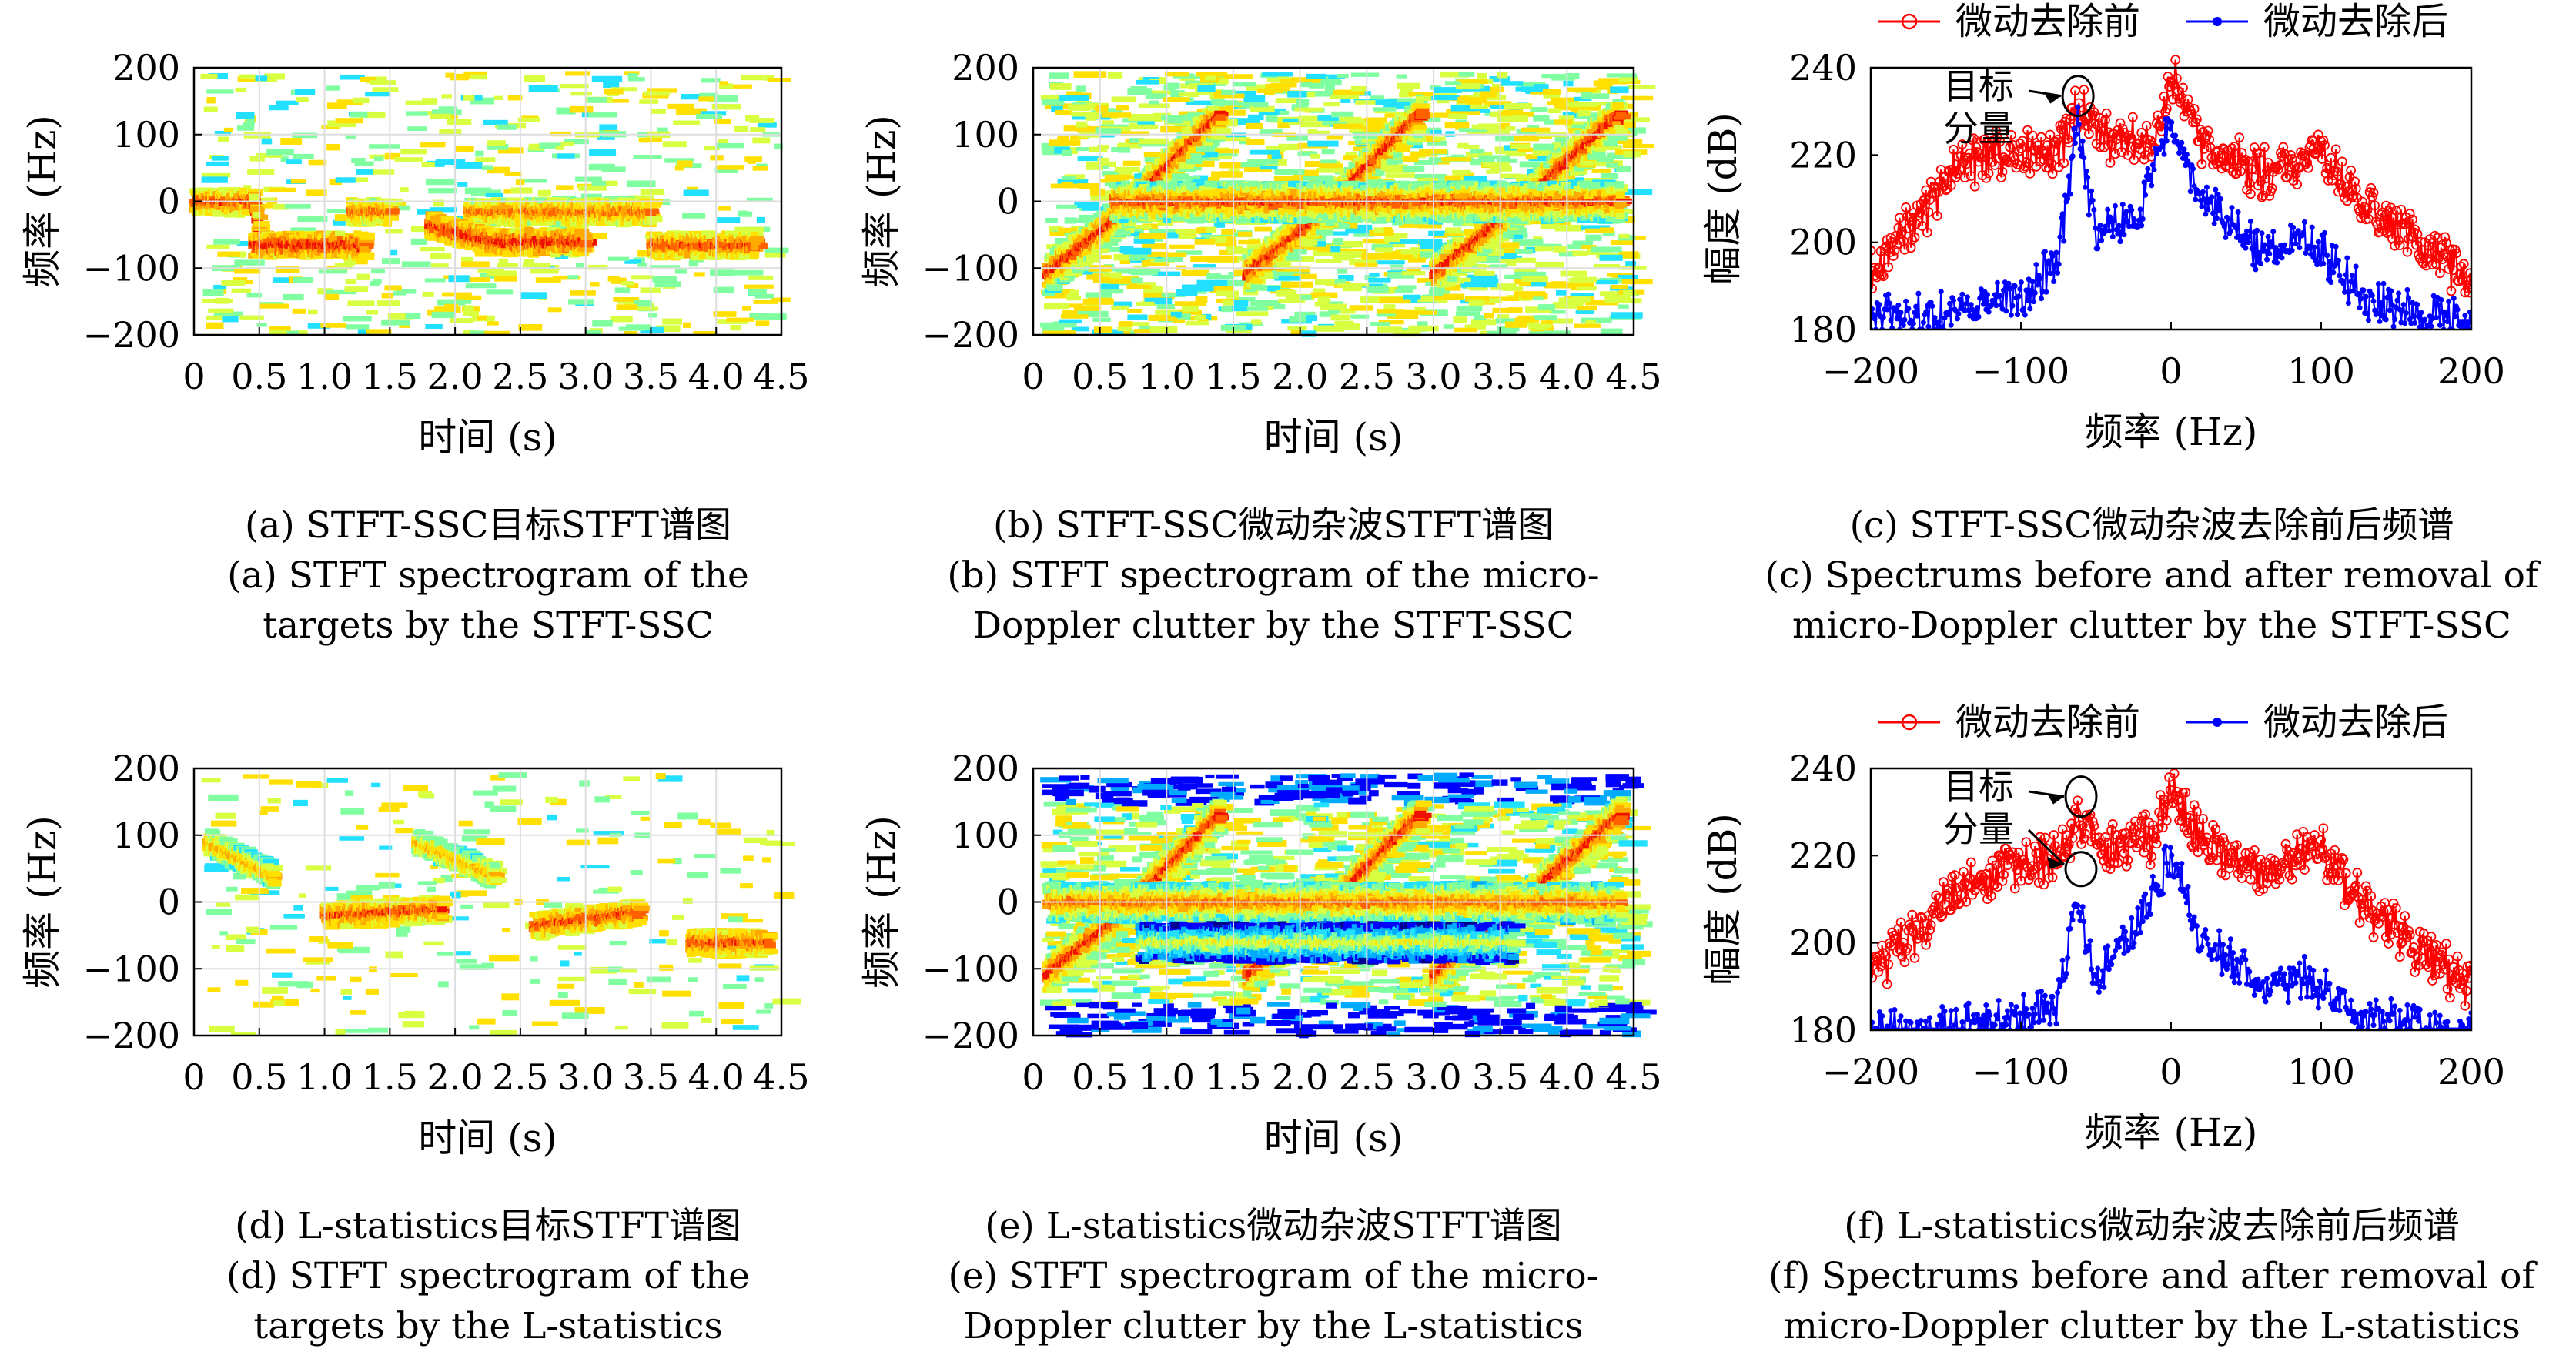  What do you see at coordinates (146, 135) in the screenshot?
I see `y-tick-label: 100` at bounding box center [146, 135].